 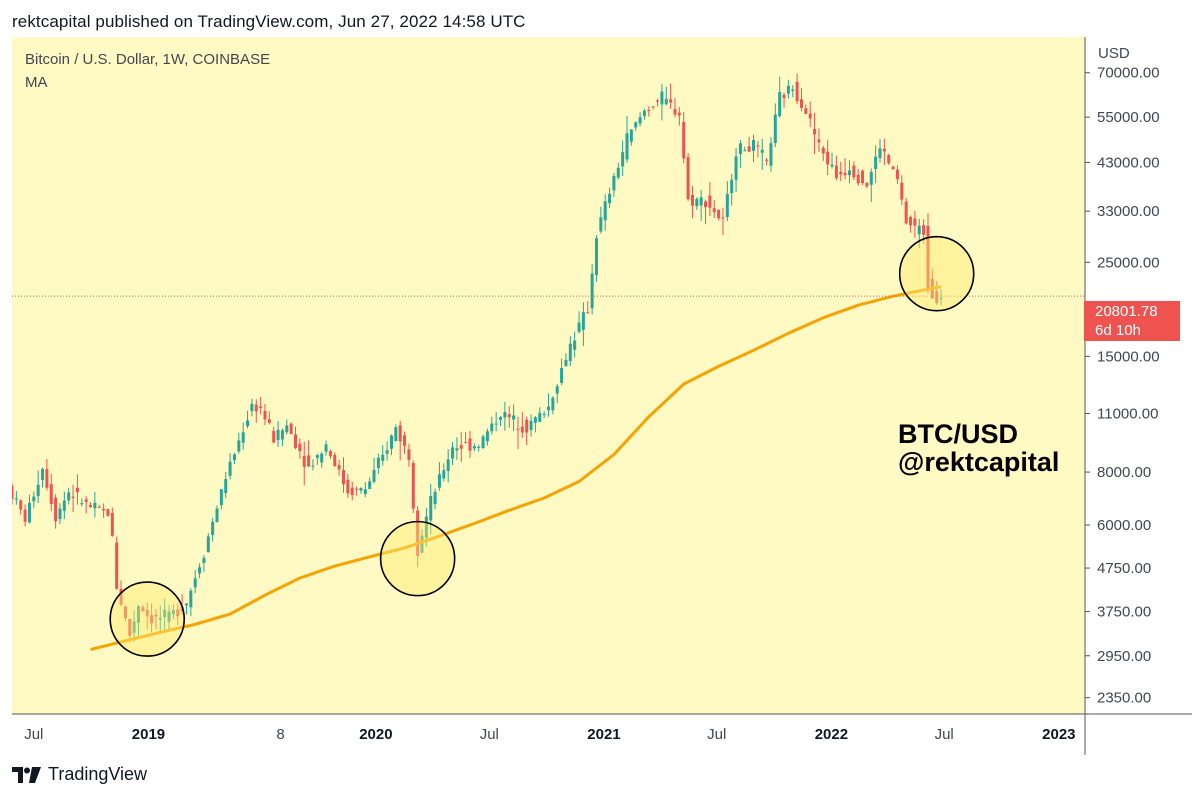 What do you see at coordinates (1128, 117) in the screenshot?
I see `price-tick-label: 55000.00` at bounding box center [1128, 117].